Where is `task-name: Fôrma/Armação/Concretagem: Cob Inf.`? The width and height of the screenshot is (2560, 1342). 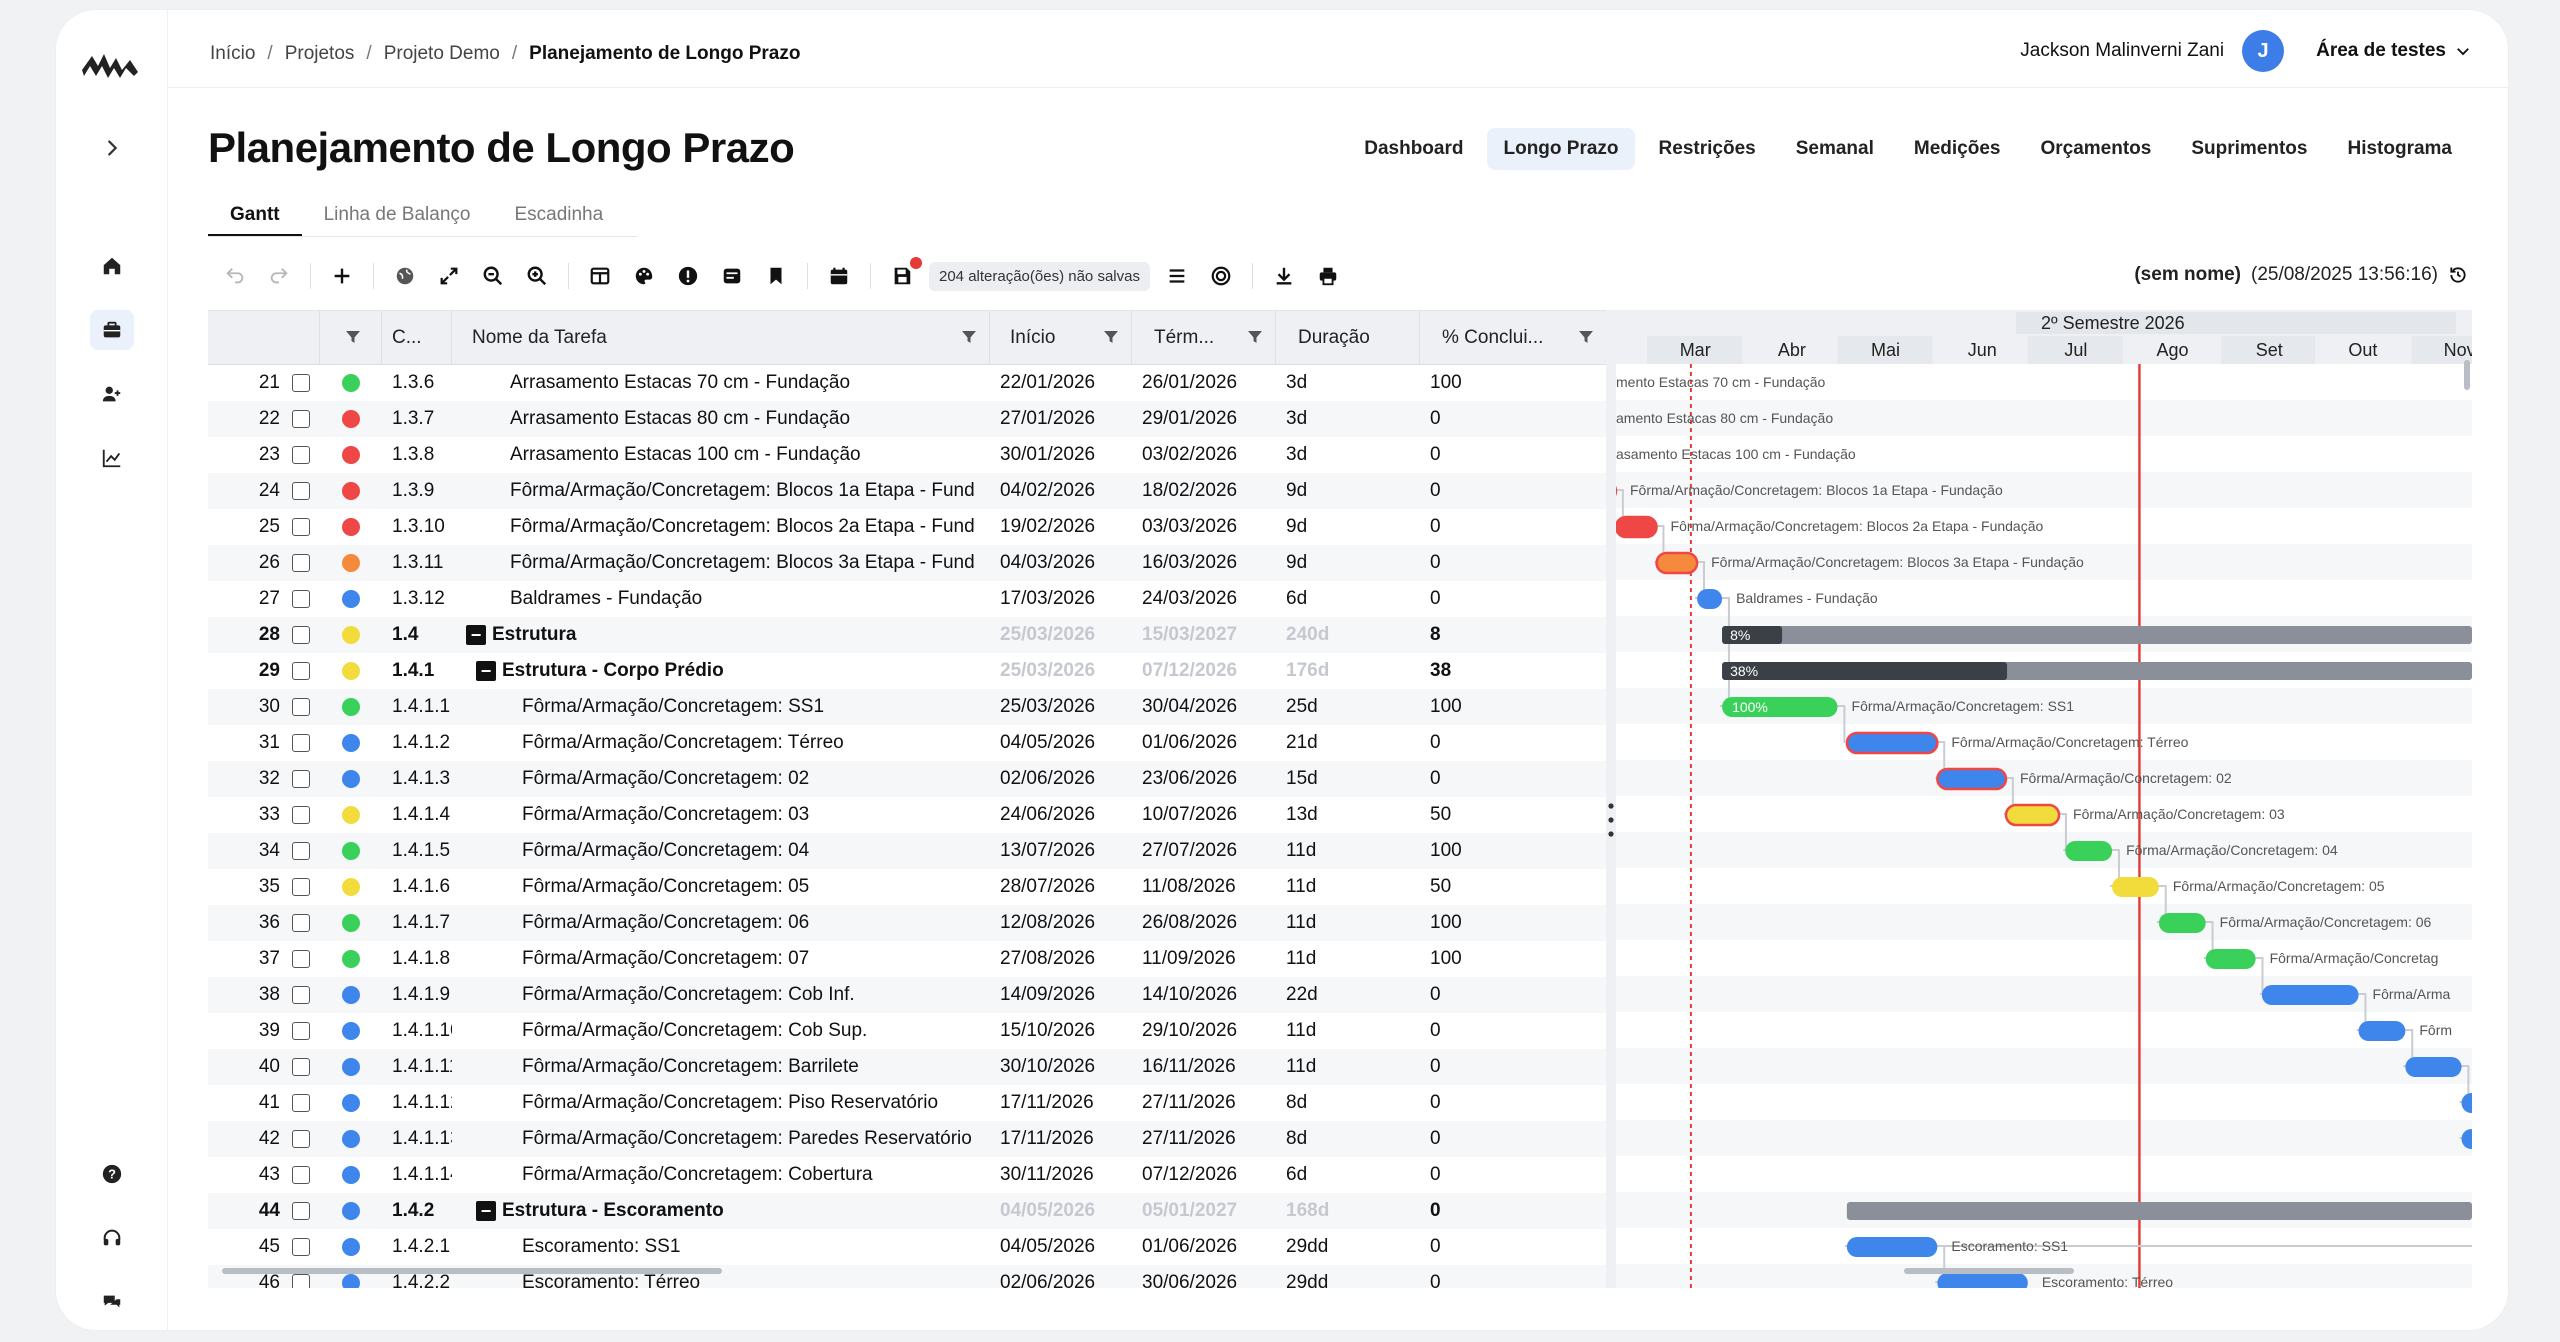 task-name: Fôrma/Armação/Concretagem: Cob Inf. is located at coordinates (721, 995).